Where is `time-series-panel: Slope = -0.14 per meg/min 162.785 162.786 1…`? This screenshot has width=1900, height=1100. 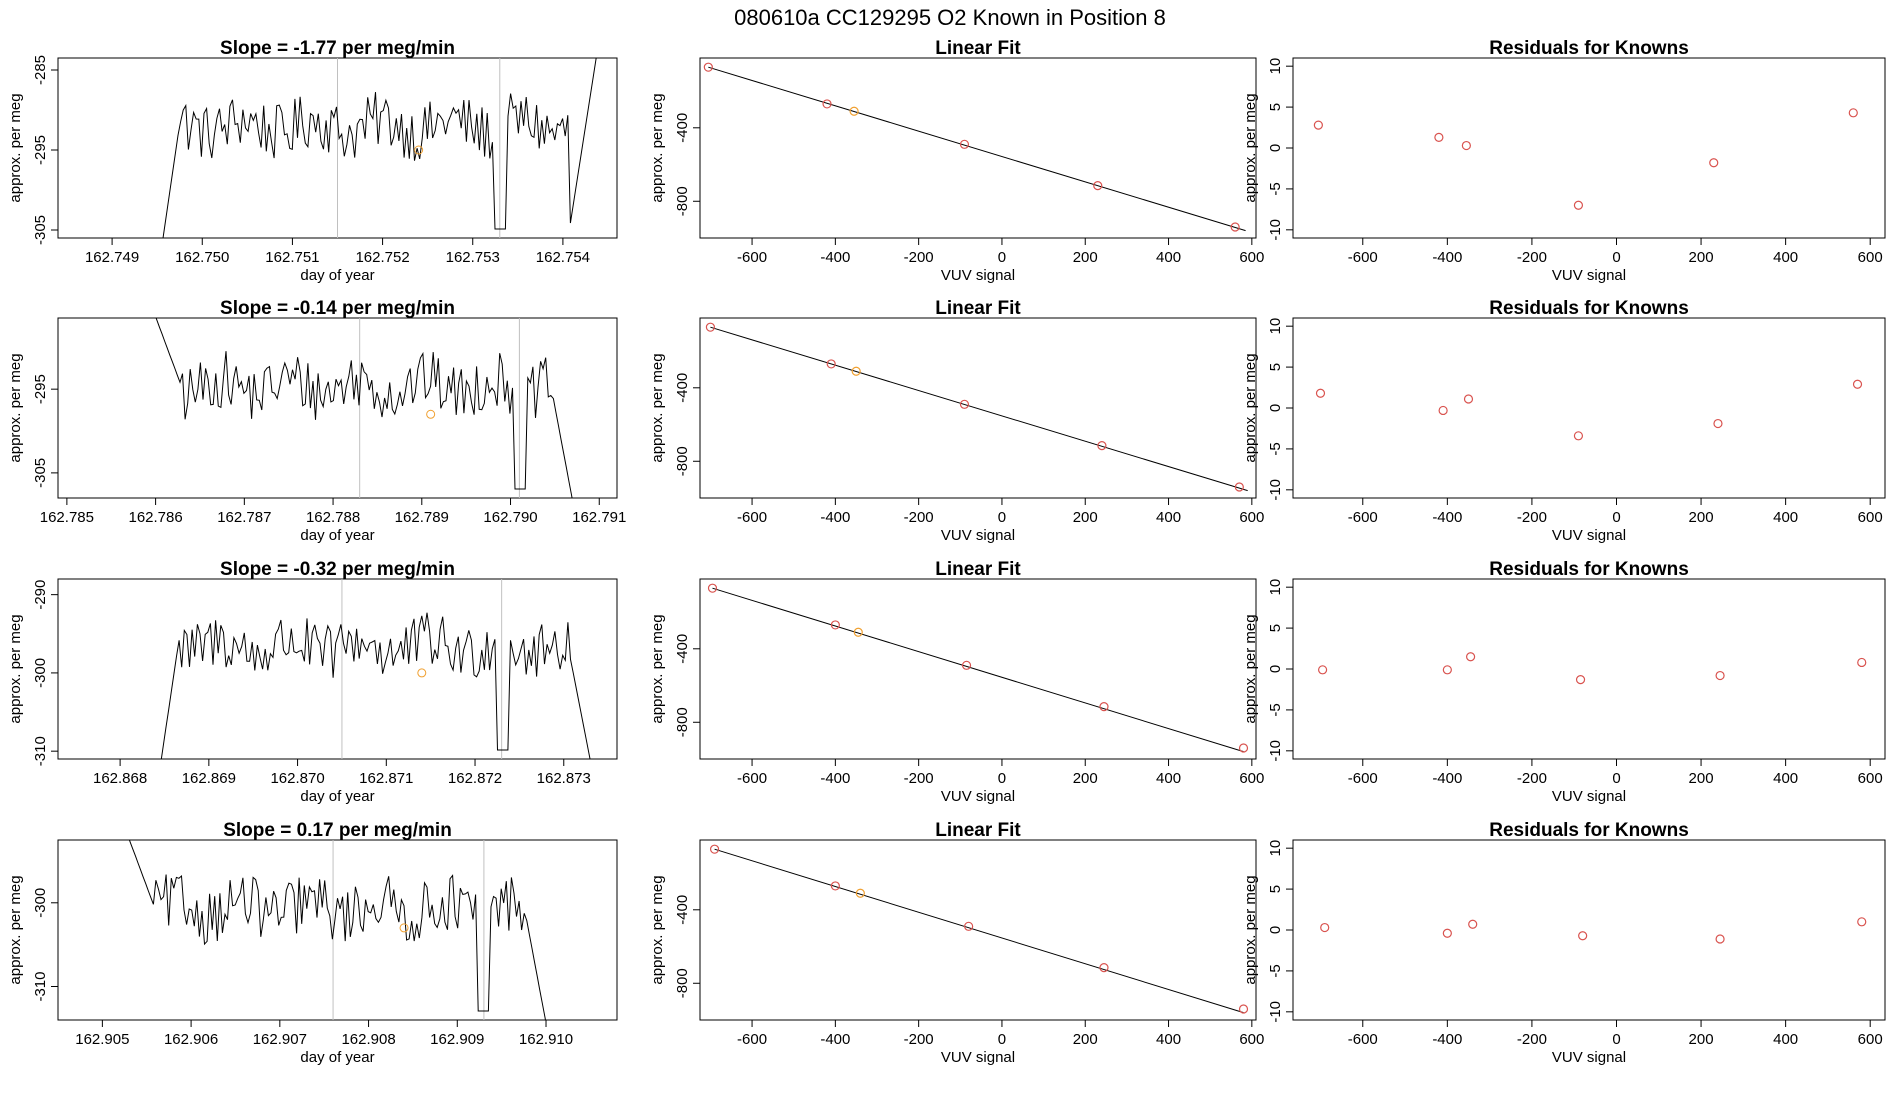
time-series-panel: Slope = -0.14 per meg/min 162.785 162.786 1… is located at coordinates (316, 421).